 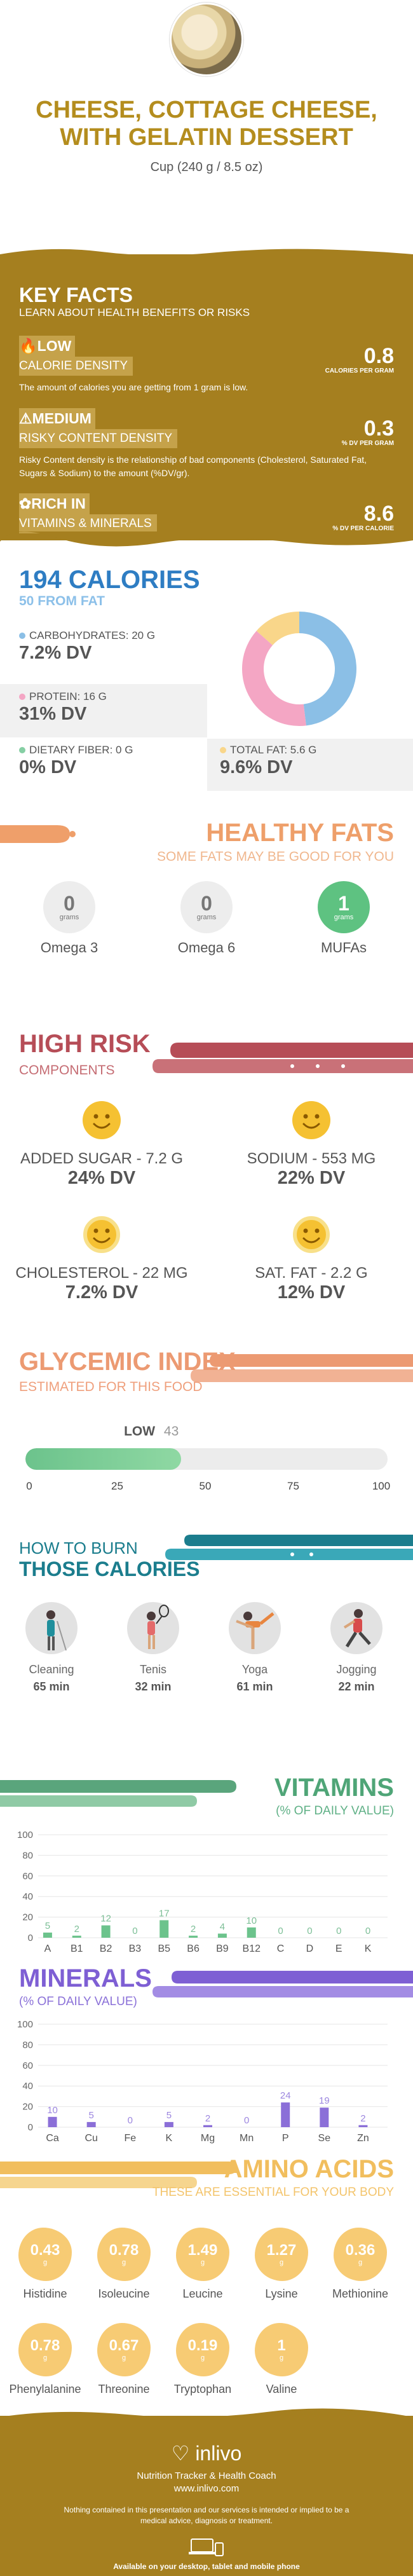 I want to click on burn-title-line1: HOW TO BURN, so click(x=78, y=1548).